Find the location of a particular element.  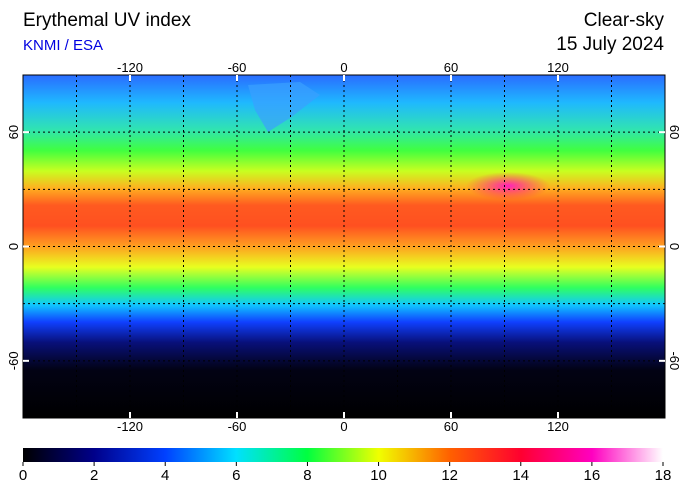

colorbar-label: 0 is located at coordinates (23, 475).